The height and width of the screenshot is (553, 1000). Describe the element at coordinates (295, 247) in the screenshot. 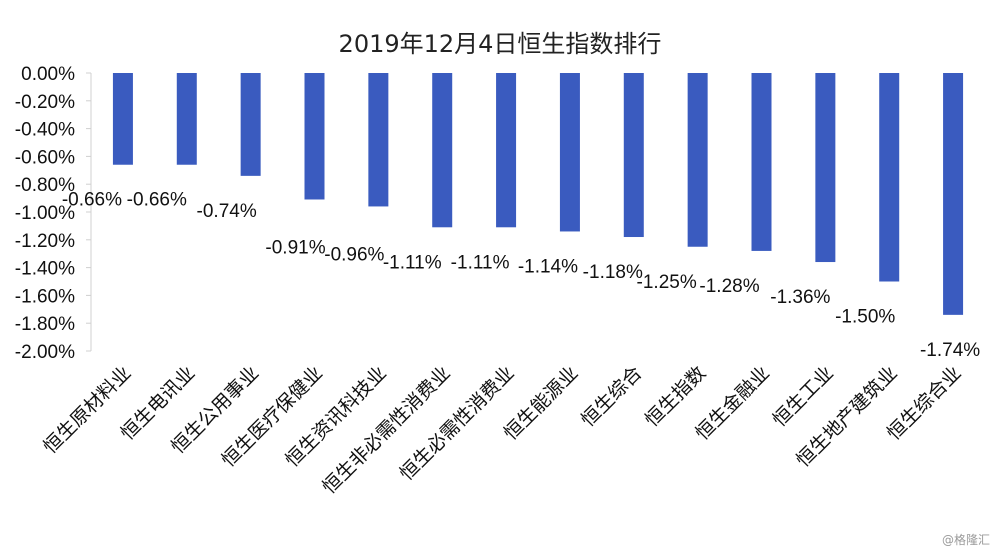

I see `data-label: -0.91%` at that location.